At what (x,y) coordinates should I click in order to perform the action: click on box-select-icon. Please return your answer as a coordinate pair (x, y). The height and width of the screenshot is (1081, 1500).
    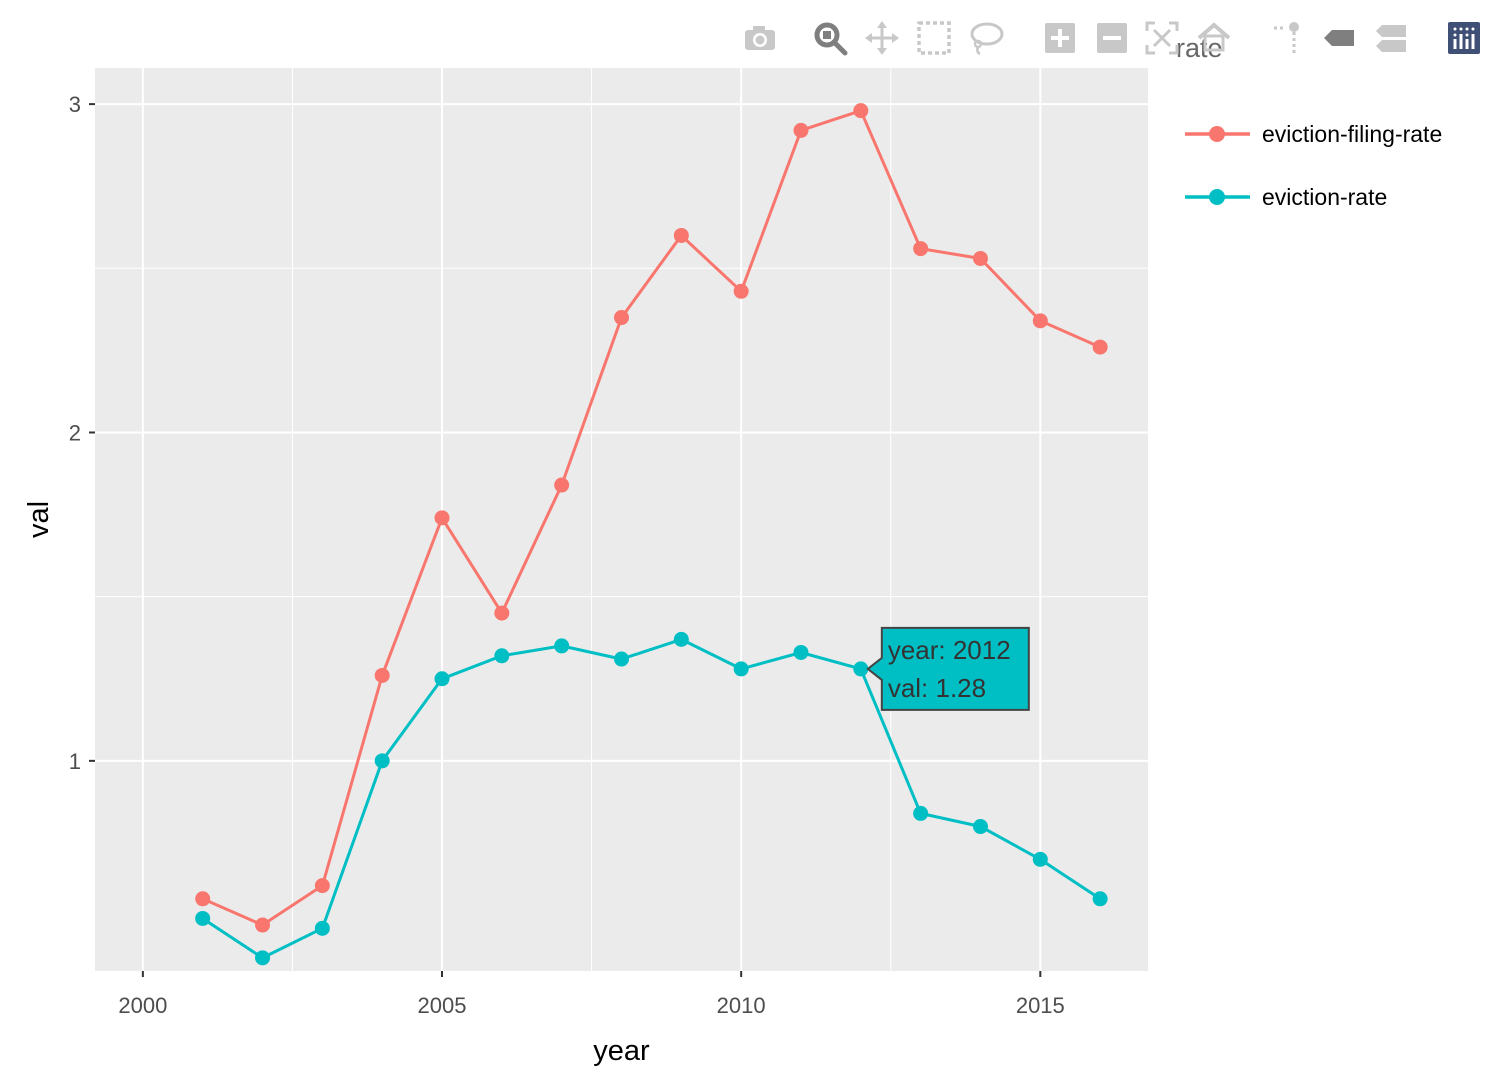
    Looking at the image, I should click on (934, 38).